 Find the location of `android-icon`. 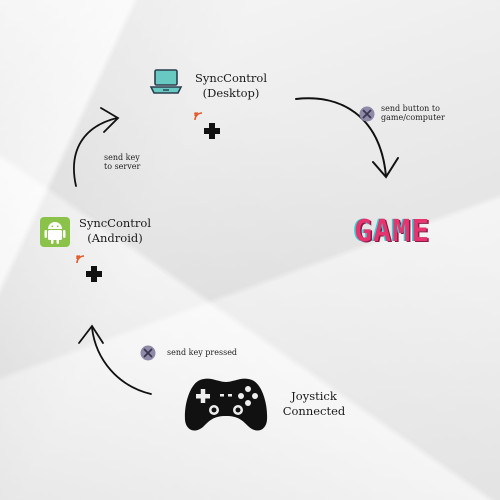

android-icon is located at coordinates (55, 232).